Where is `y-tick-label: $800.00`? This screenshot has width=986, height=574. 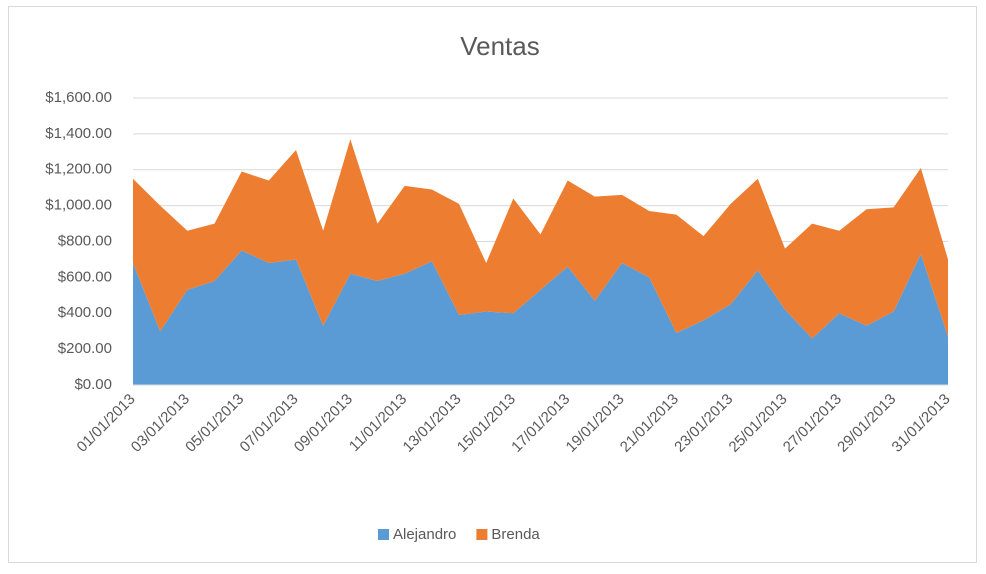 y-tick-label: $800.00 is located at coordinates (85, 240).